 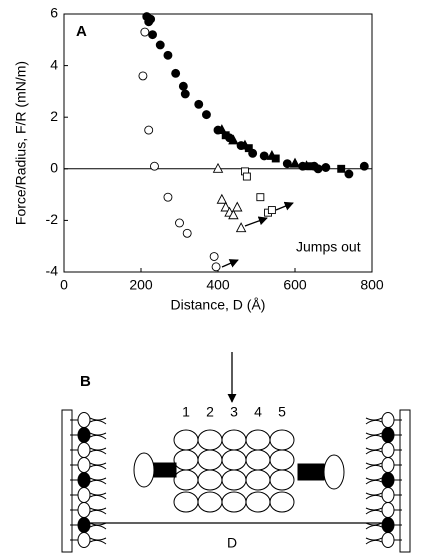 I want to click on column-label: 2, so click(x=210, y=412).